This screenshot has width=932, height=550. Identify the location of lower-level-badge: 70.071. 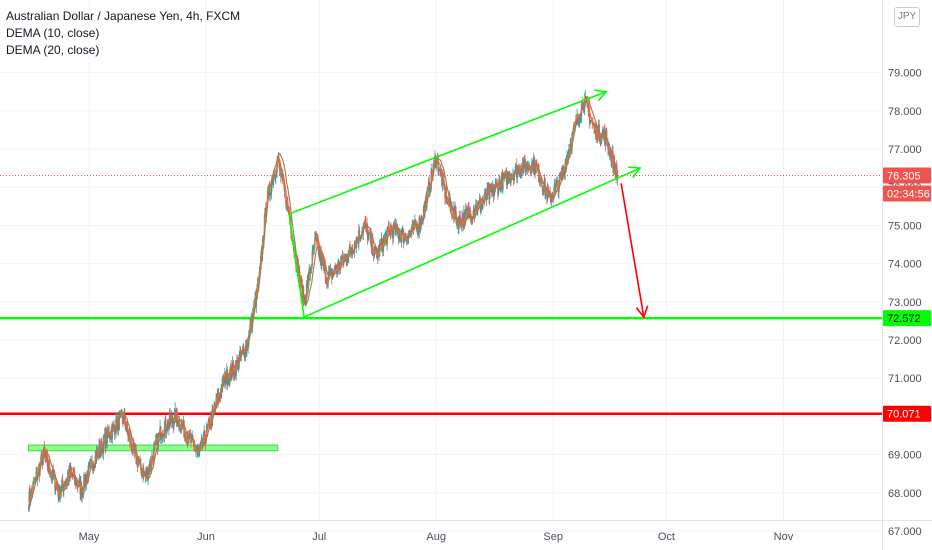
(904, 415).